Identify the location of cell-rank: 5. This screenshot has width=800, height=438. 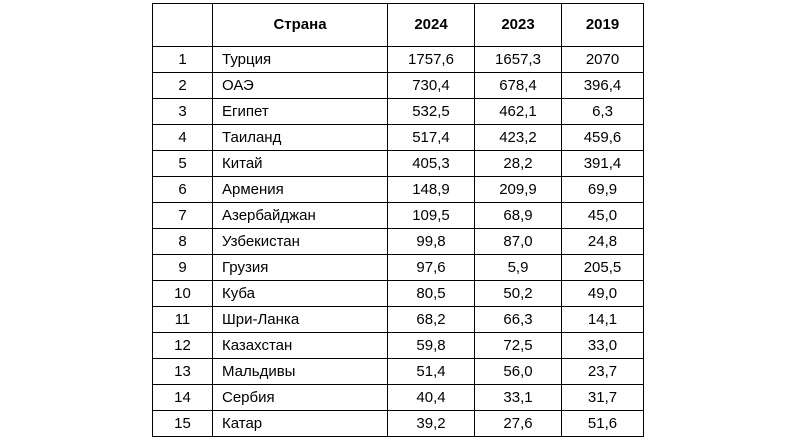
(182, 163).